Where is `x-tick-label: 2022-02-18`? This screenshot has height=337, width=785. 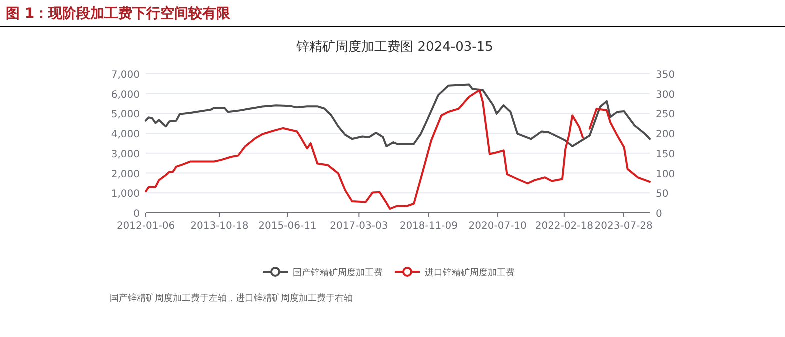
x-tick-label: 2022-02-18 is located at coordinates (564, 226).